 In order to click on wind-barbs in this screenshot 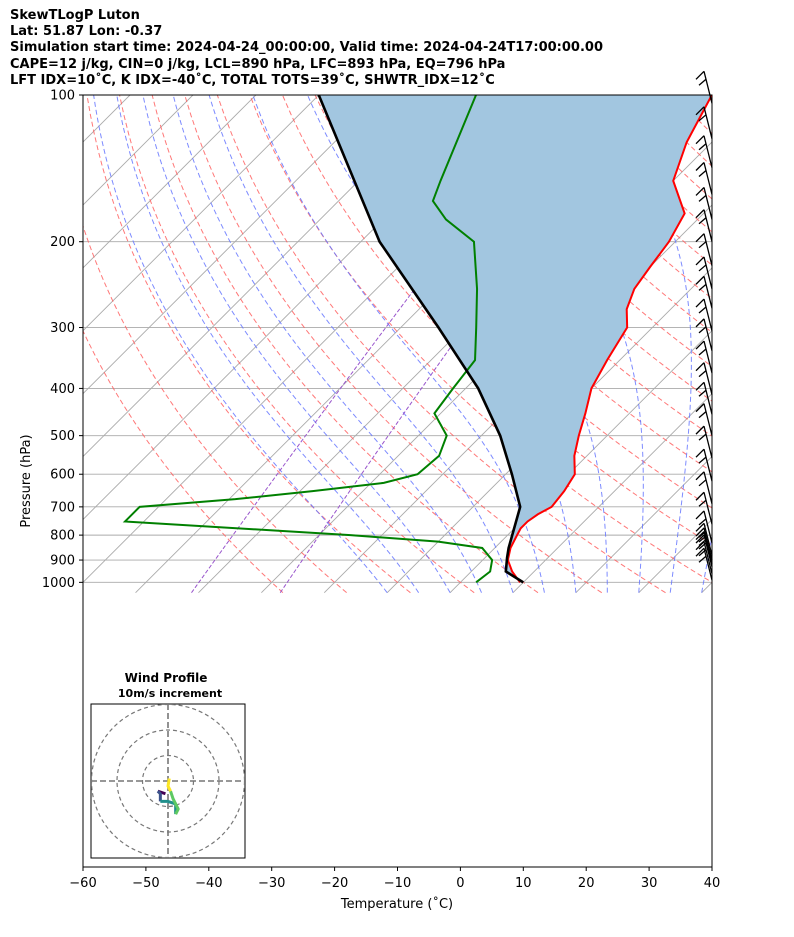, I will do `click(704, 325)`.